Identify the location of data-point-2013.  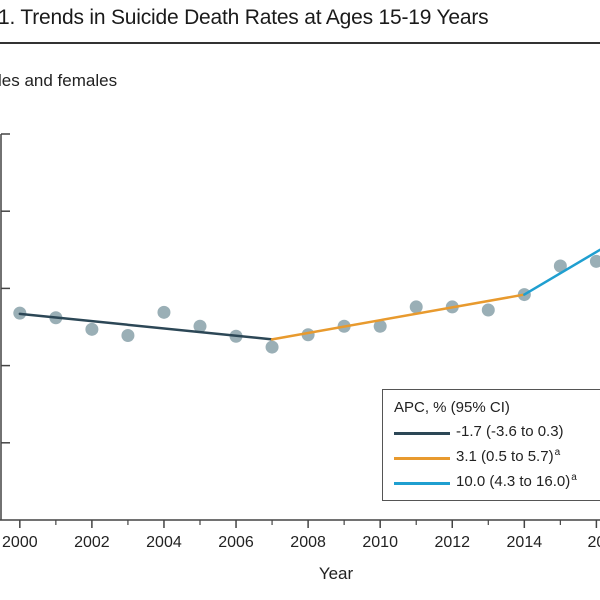
(488, 310).